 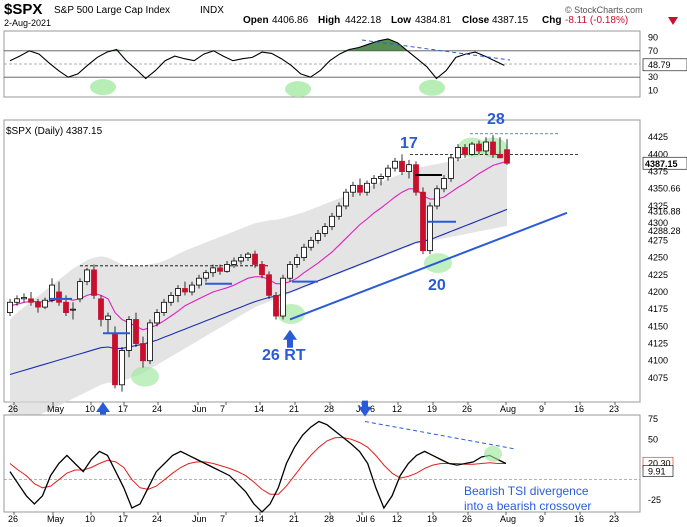 What do you see at coordinates (313, 518) in the screenshot?
I see `x-axis-bottom: 26 May 10 17 24 Jun 7 14 21 28 Jul 6 12 19 26 Aug 9 16 23` at bounding box center [313, 518].